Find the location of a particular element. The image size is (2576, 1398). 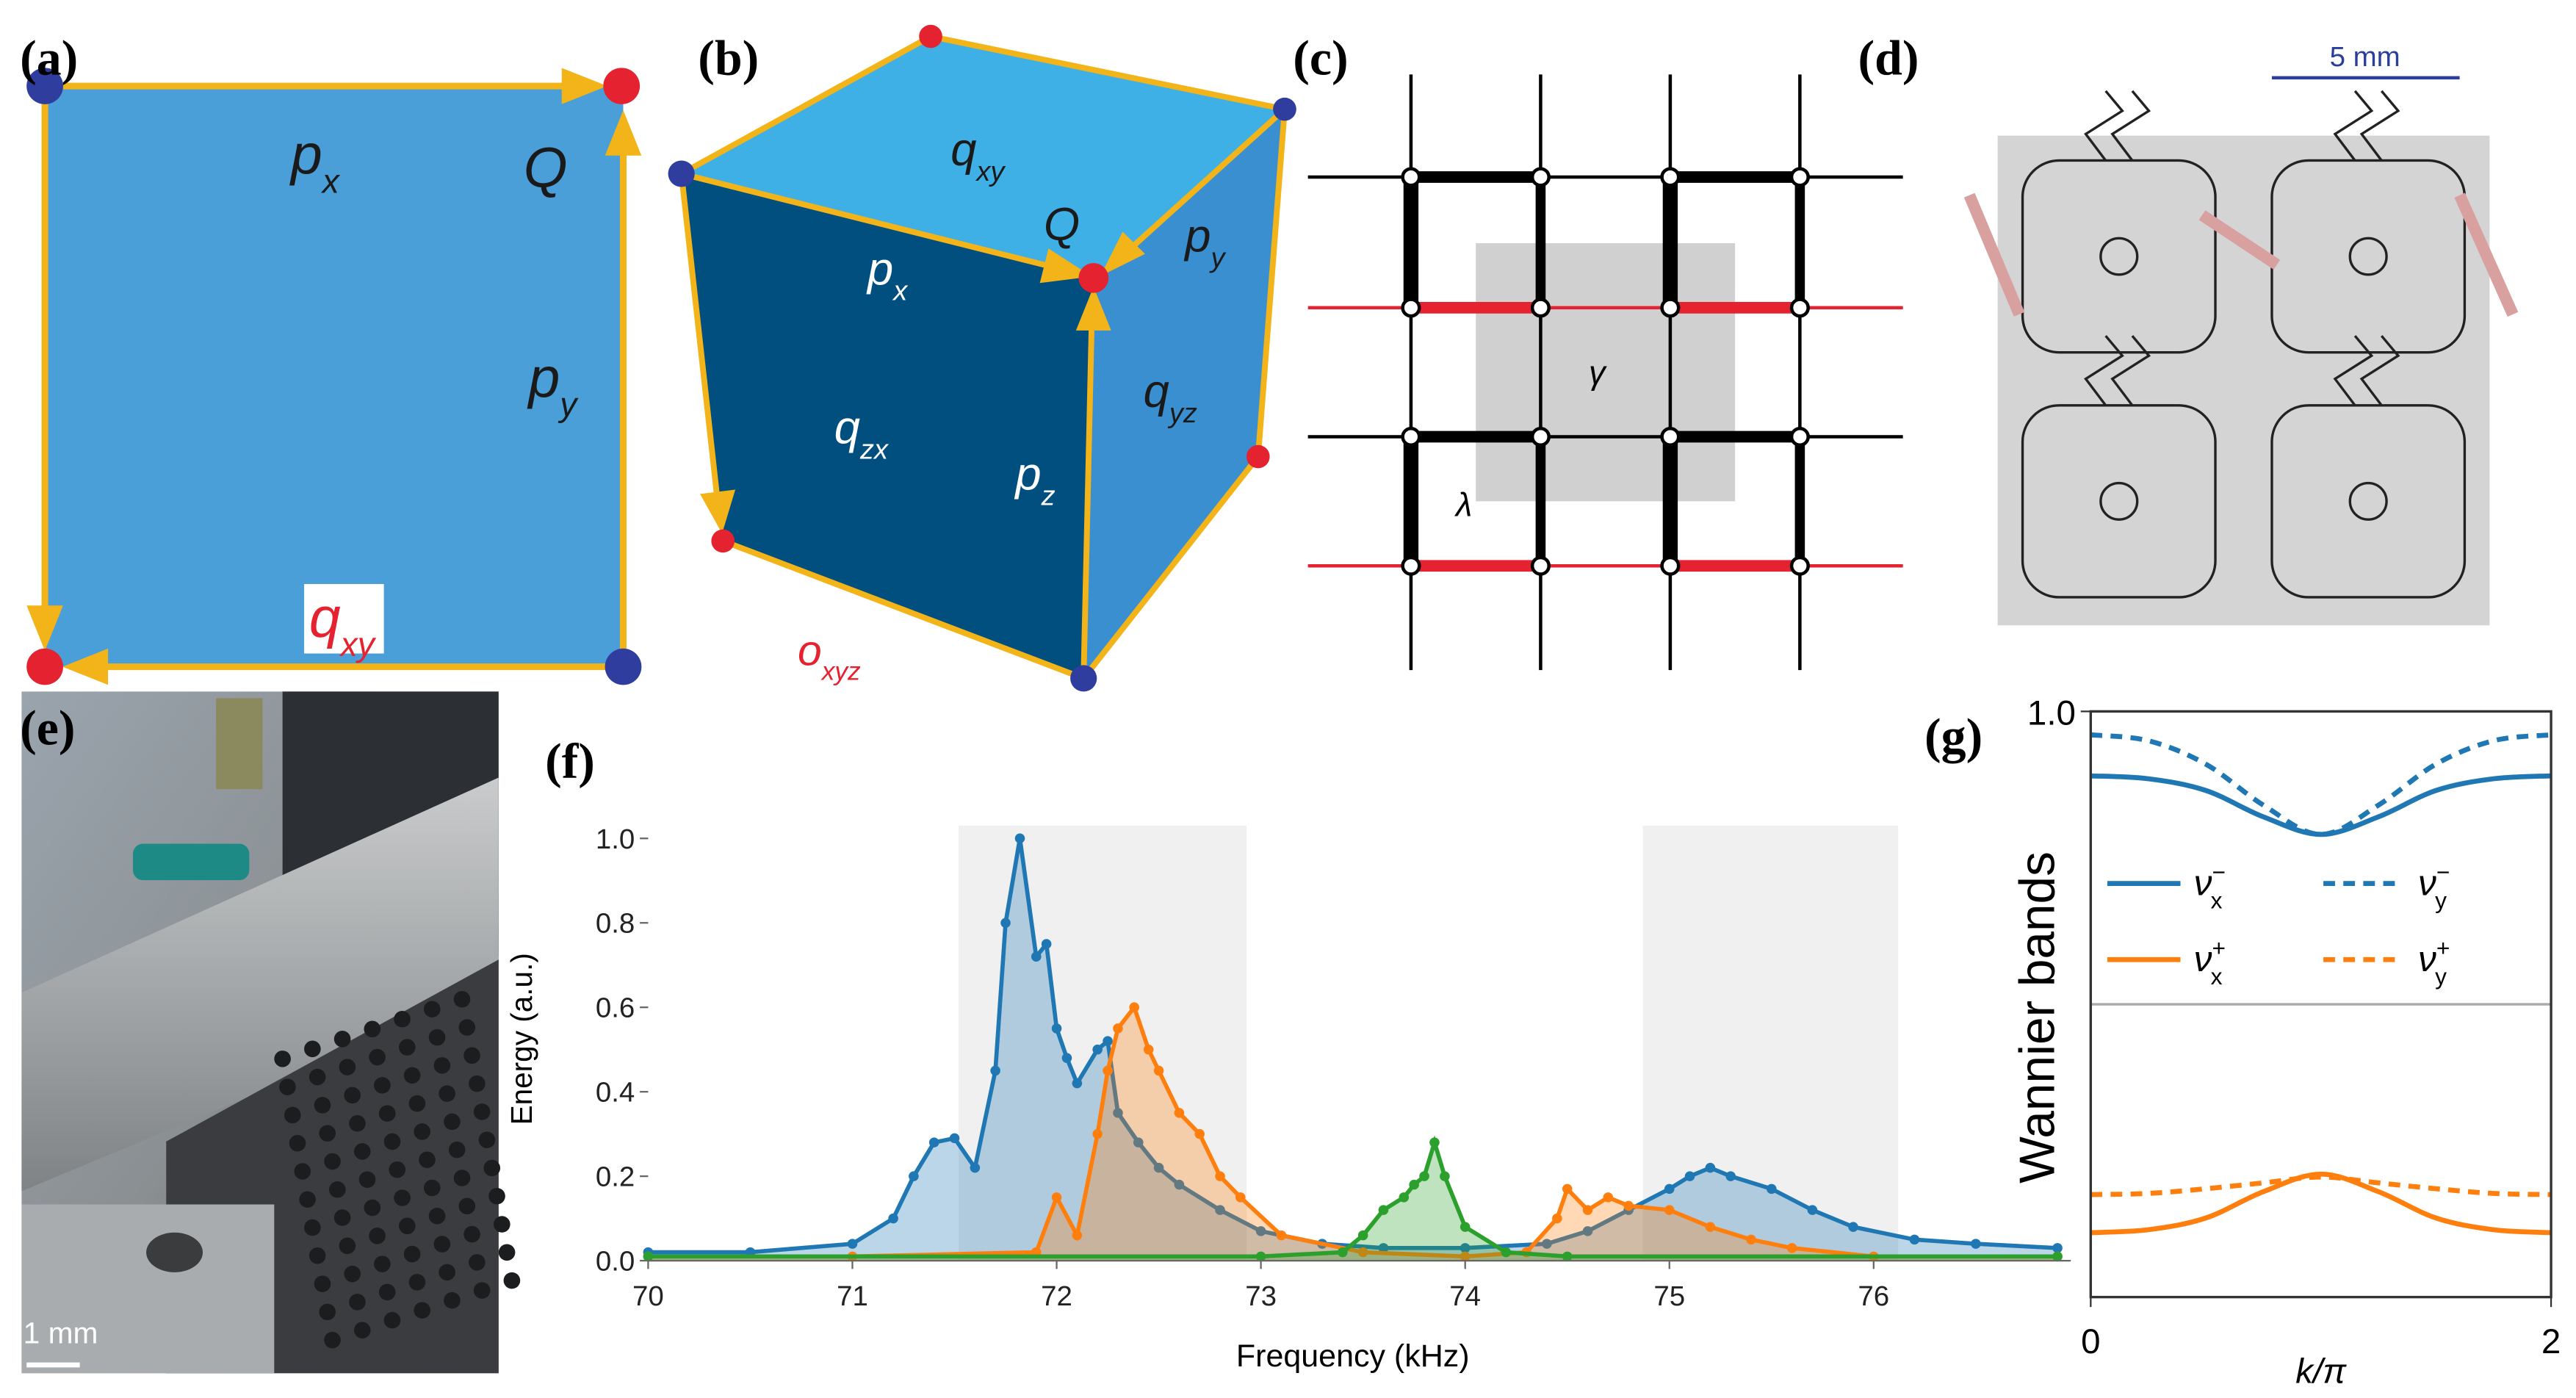

legend-label: ν+ x is located at coordinates (2210, 962).